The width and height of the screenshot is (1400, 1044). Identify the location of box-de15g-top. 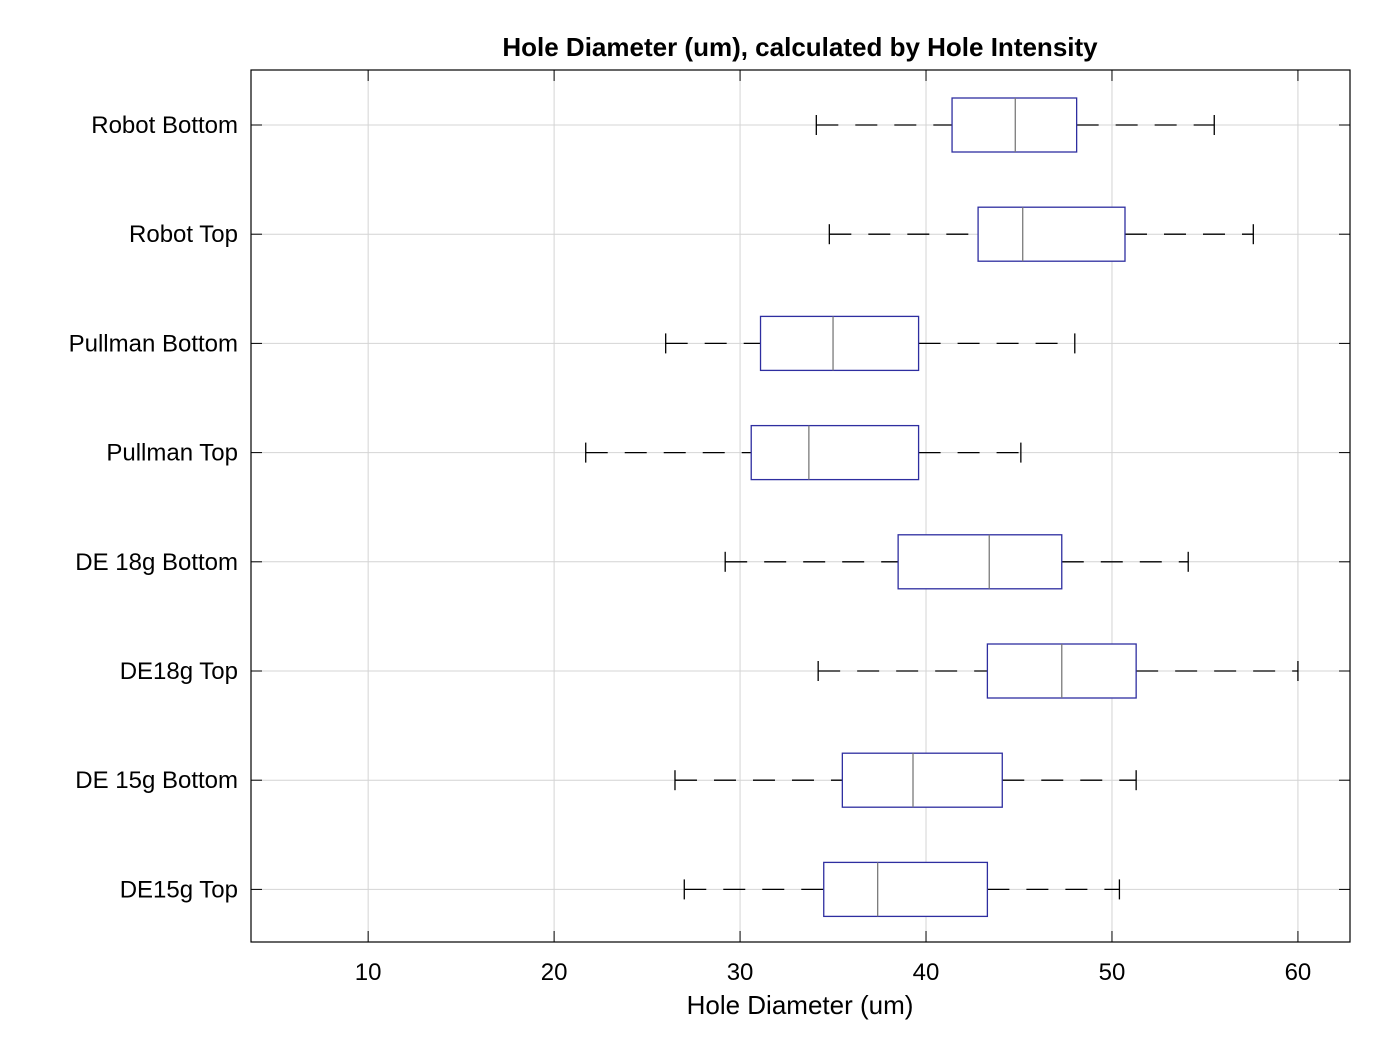
(906, 889).